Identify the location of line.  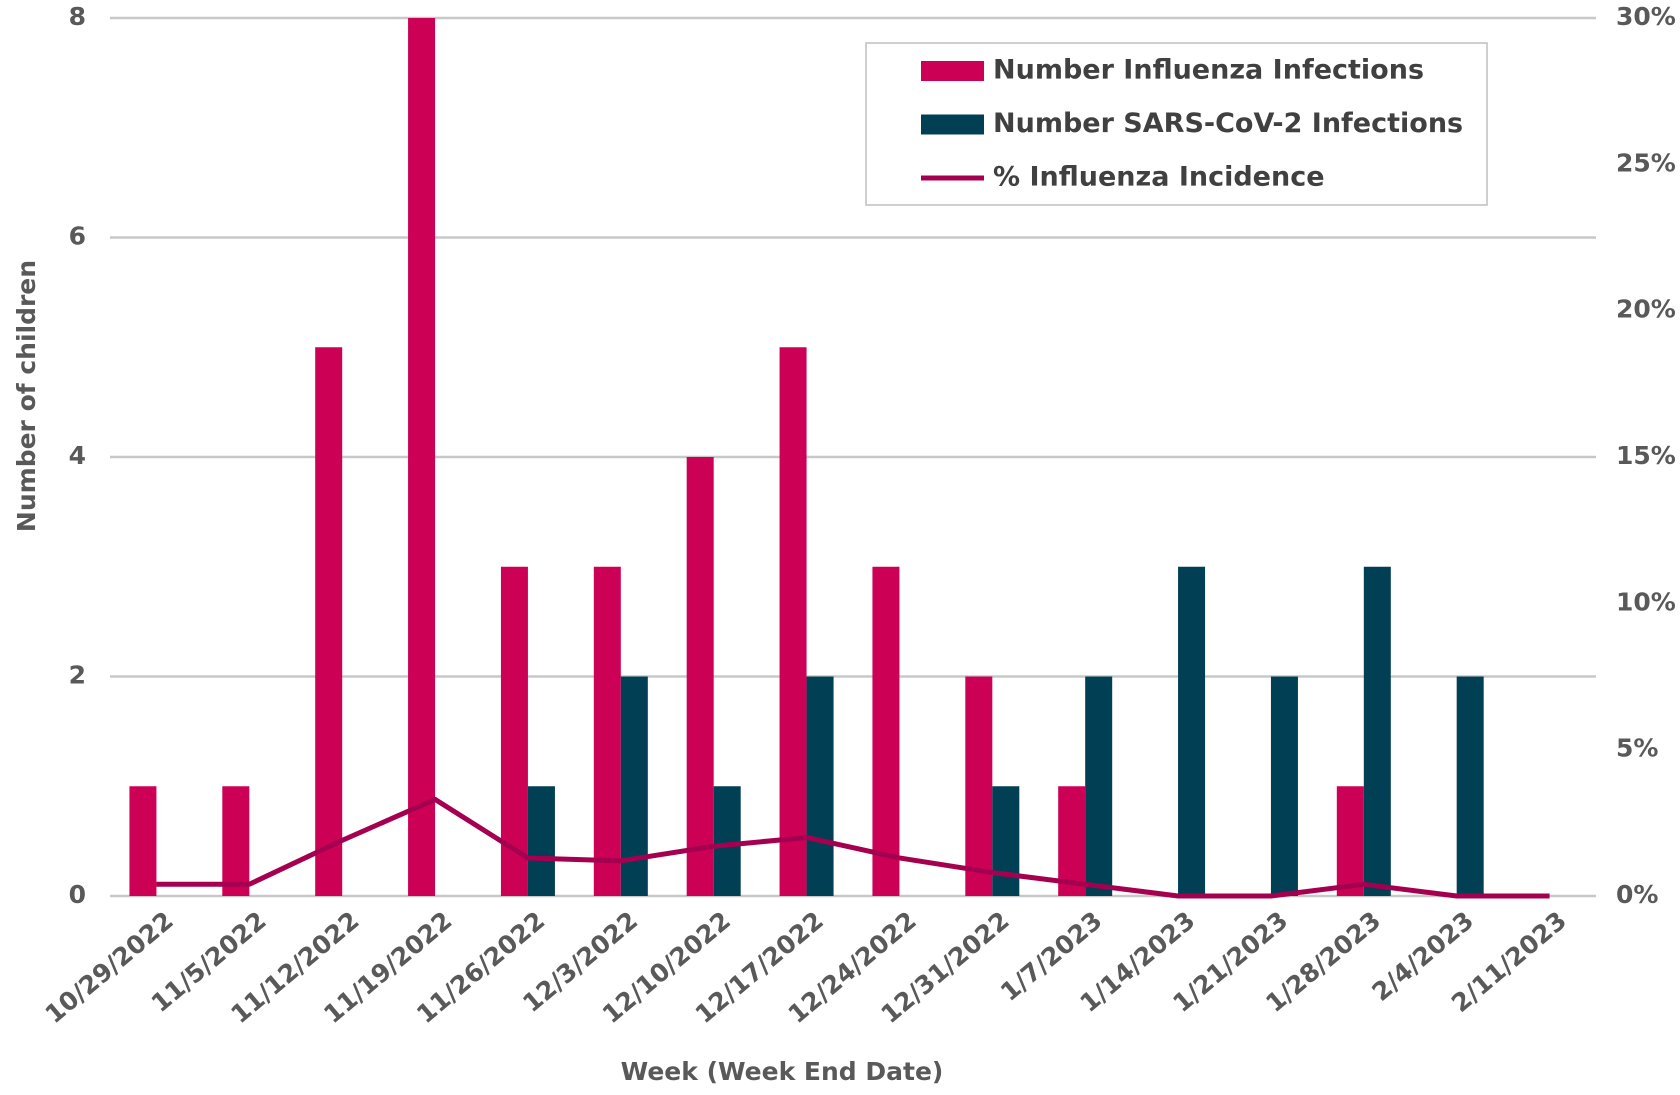
(853, 847).